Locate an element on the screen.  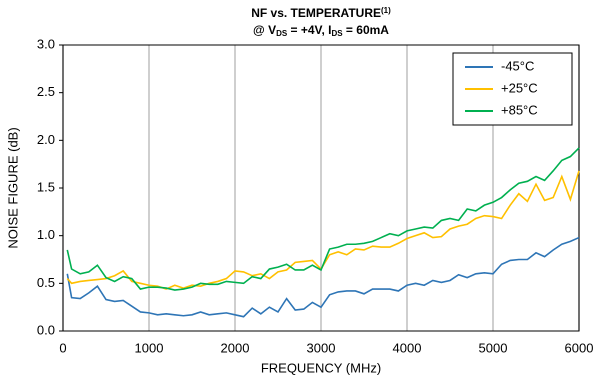
x-tick-label: 3000 is located at coordinates (321, 347).